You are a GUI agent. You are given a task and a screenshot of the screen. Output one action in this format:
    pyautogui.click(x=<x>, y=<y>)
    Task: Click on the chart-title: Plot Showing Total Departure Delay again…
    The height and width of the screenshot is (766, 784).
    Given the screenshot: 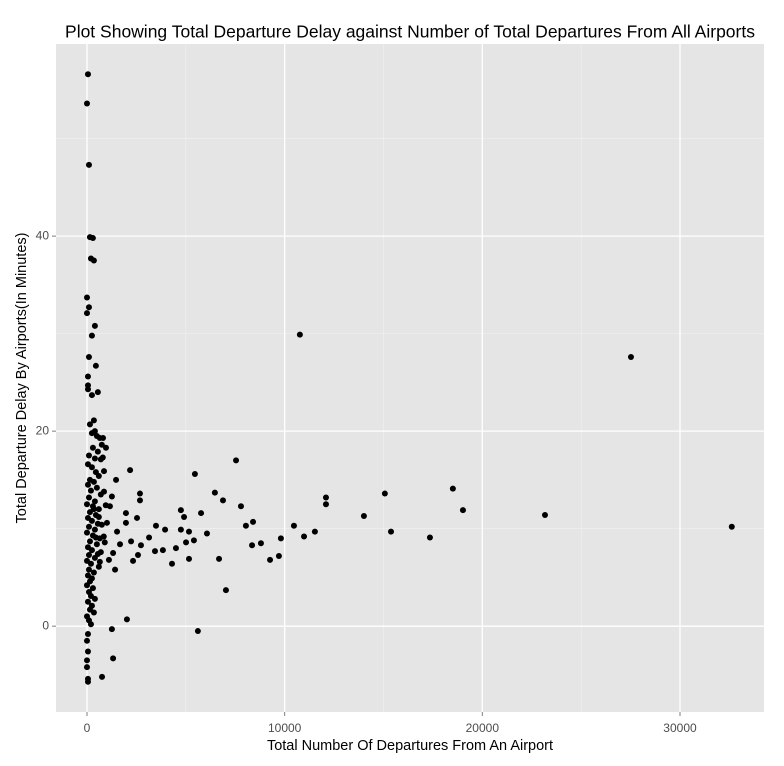 What is the action you would take?
    pyautogui.click(x=410, y=32)
    